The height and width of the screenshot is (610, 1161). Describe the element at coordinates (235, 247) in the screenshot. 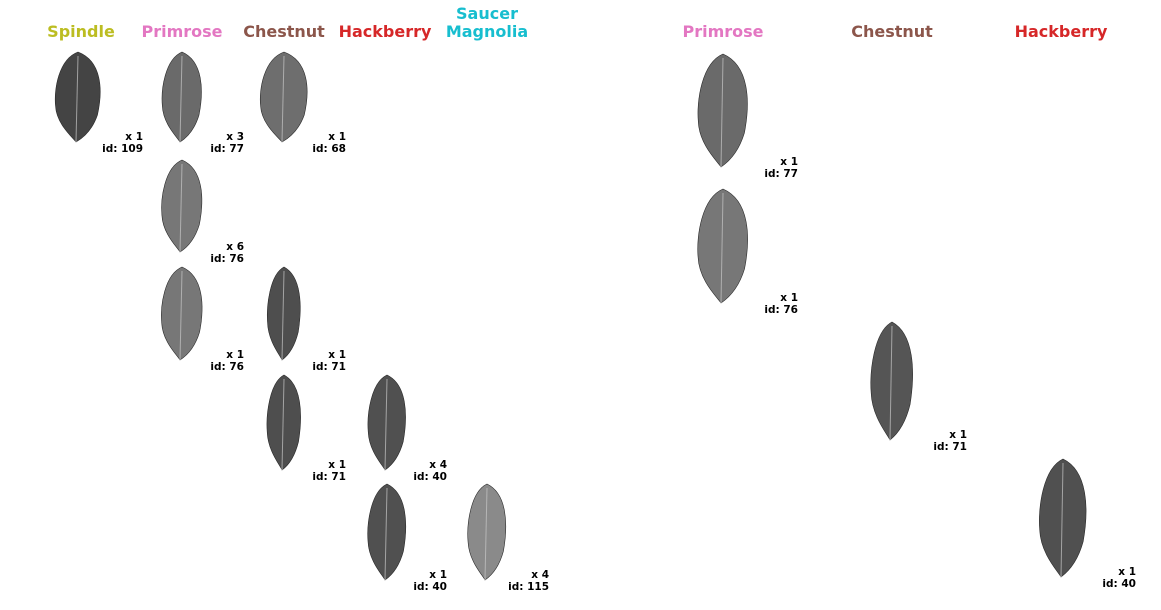

I see `count-label: x 6` at that location.